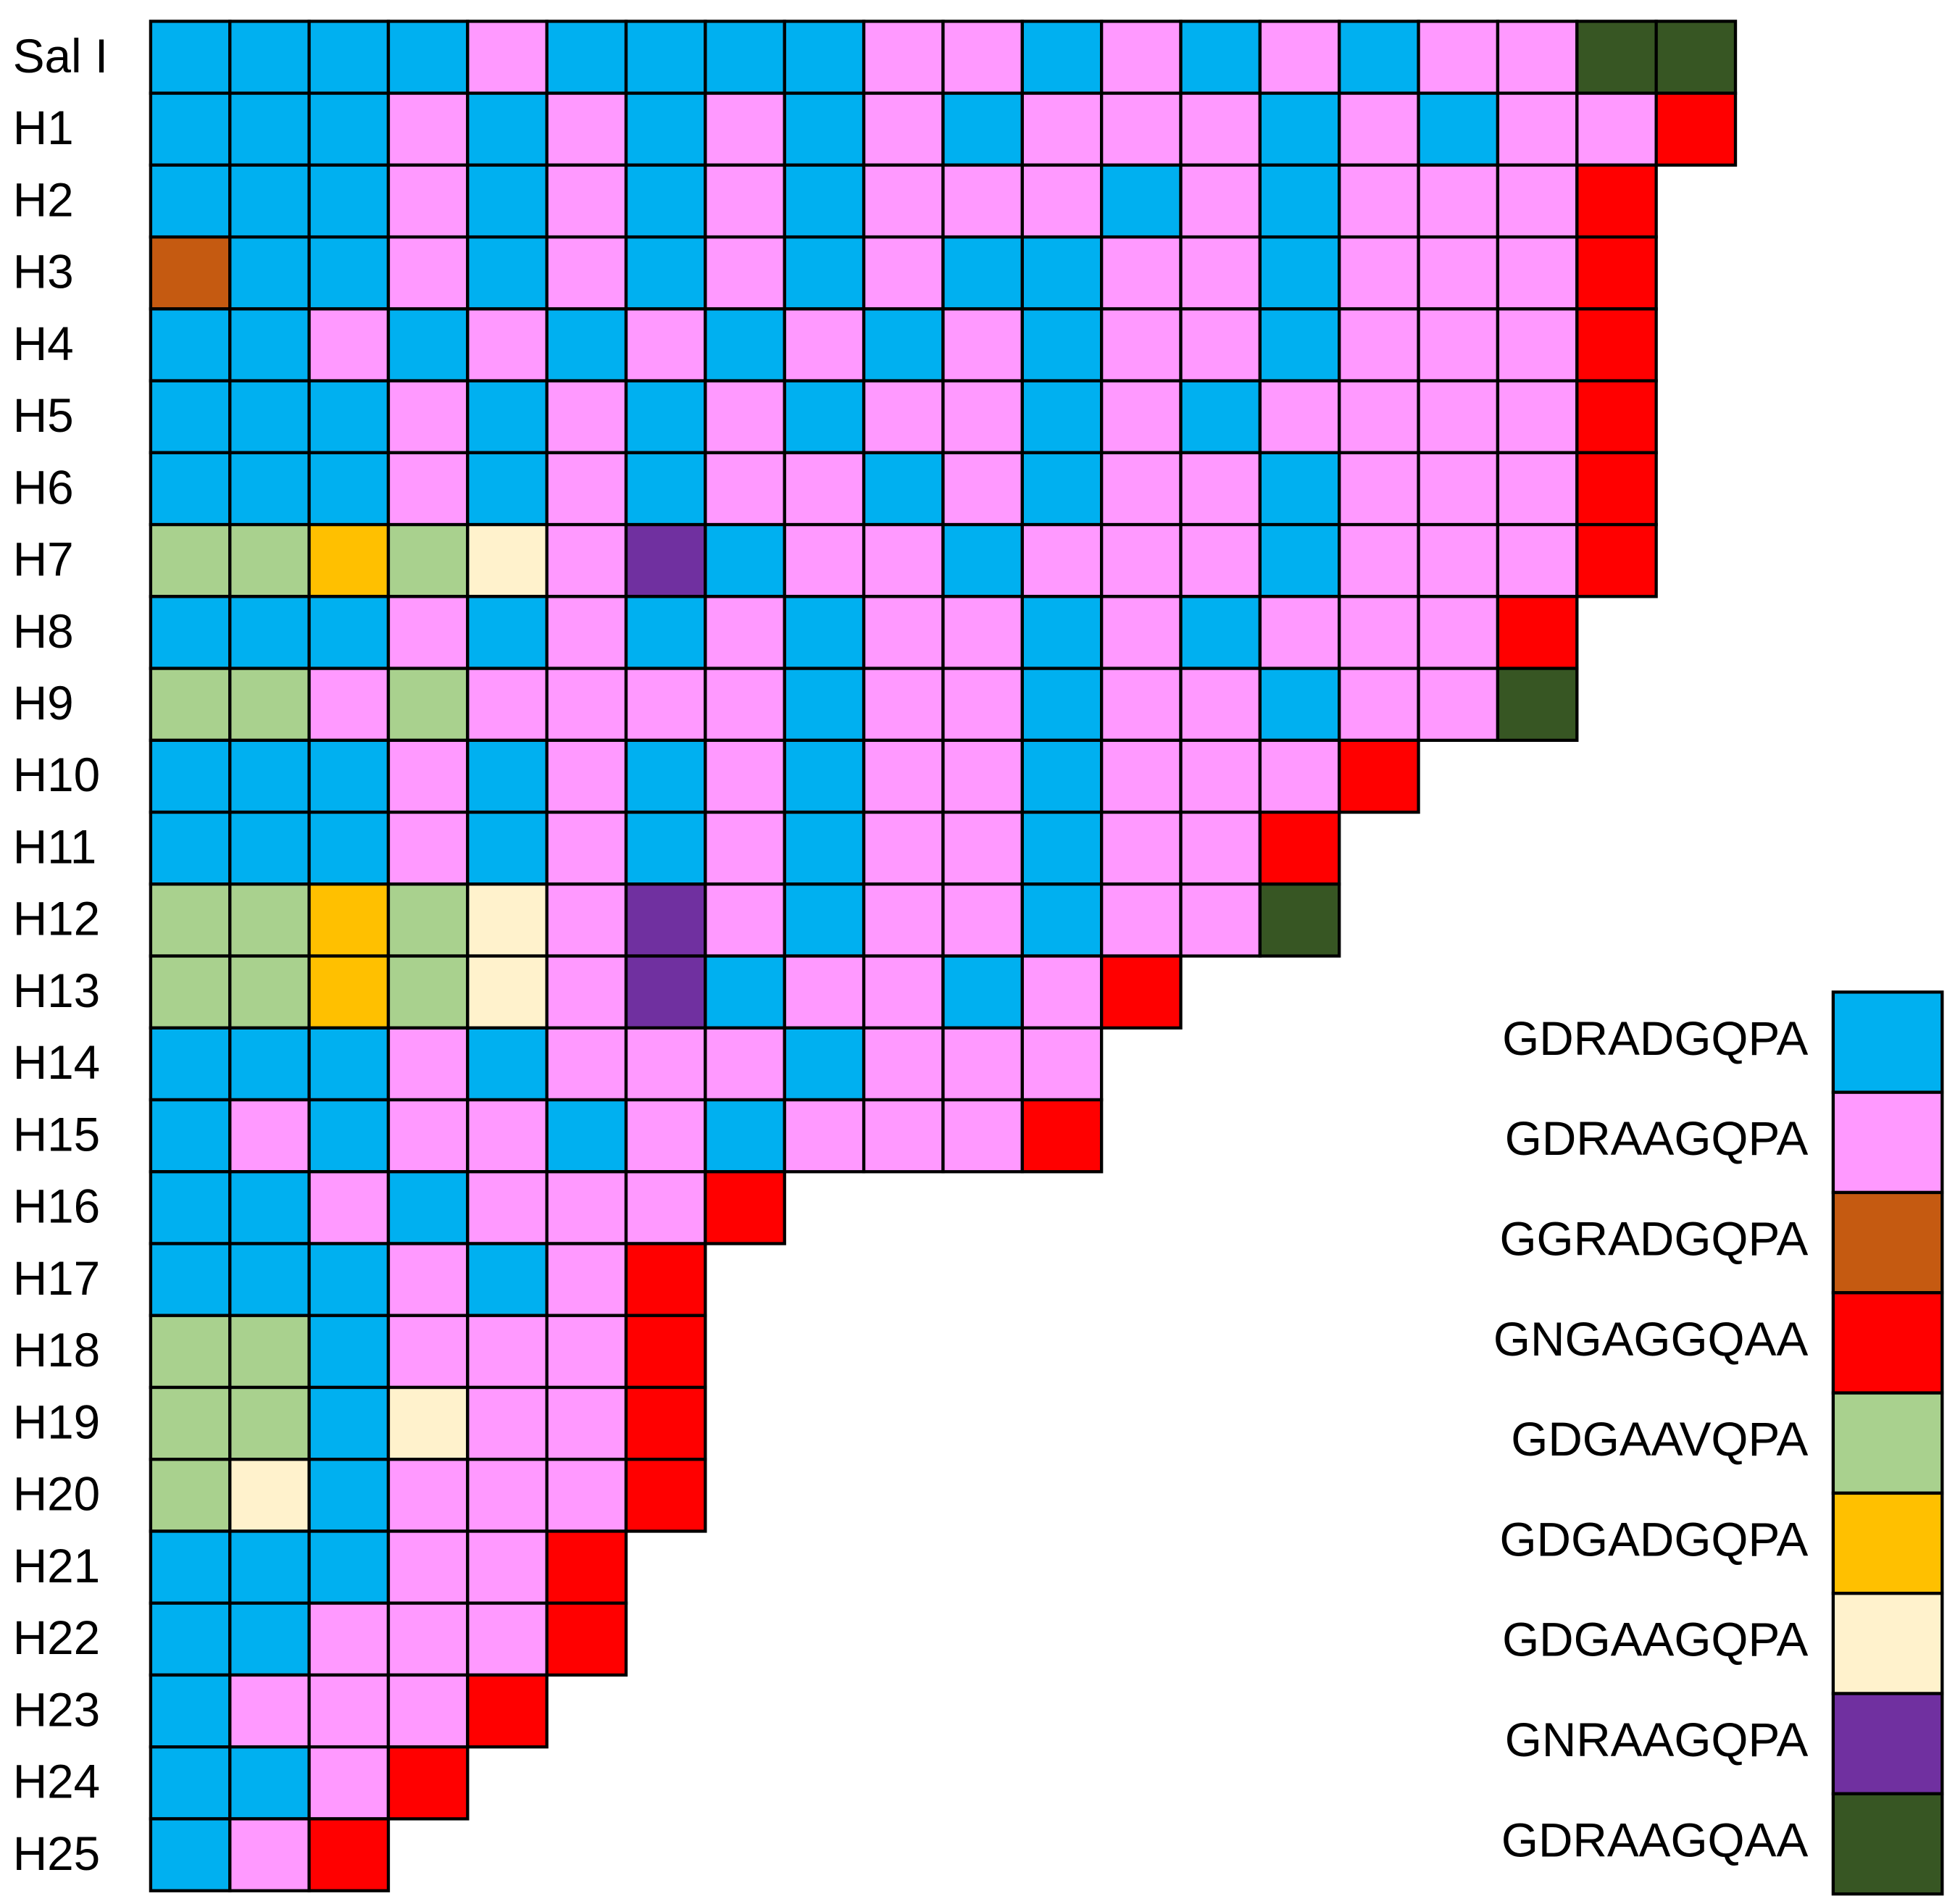 Image resolution: width=1955 pixels, height=1904 pixels. Describe the element at coordinates (57, 919) in the screenshot. I see `row-label: H12` at that location.